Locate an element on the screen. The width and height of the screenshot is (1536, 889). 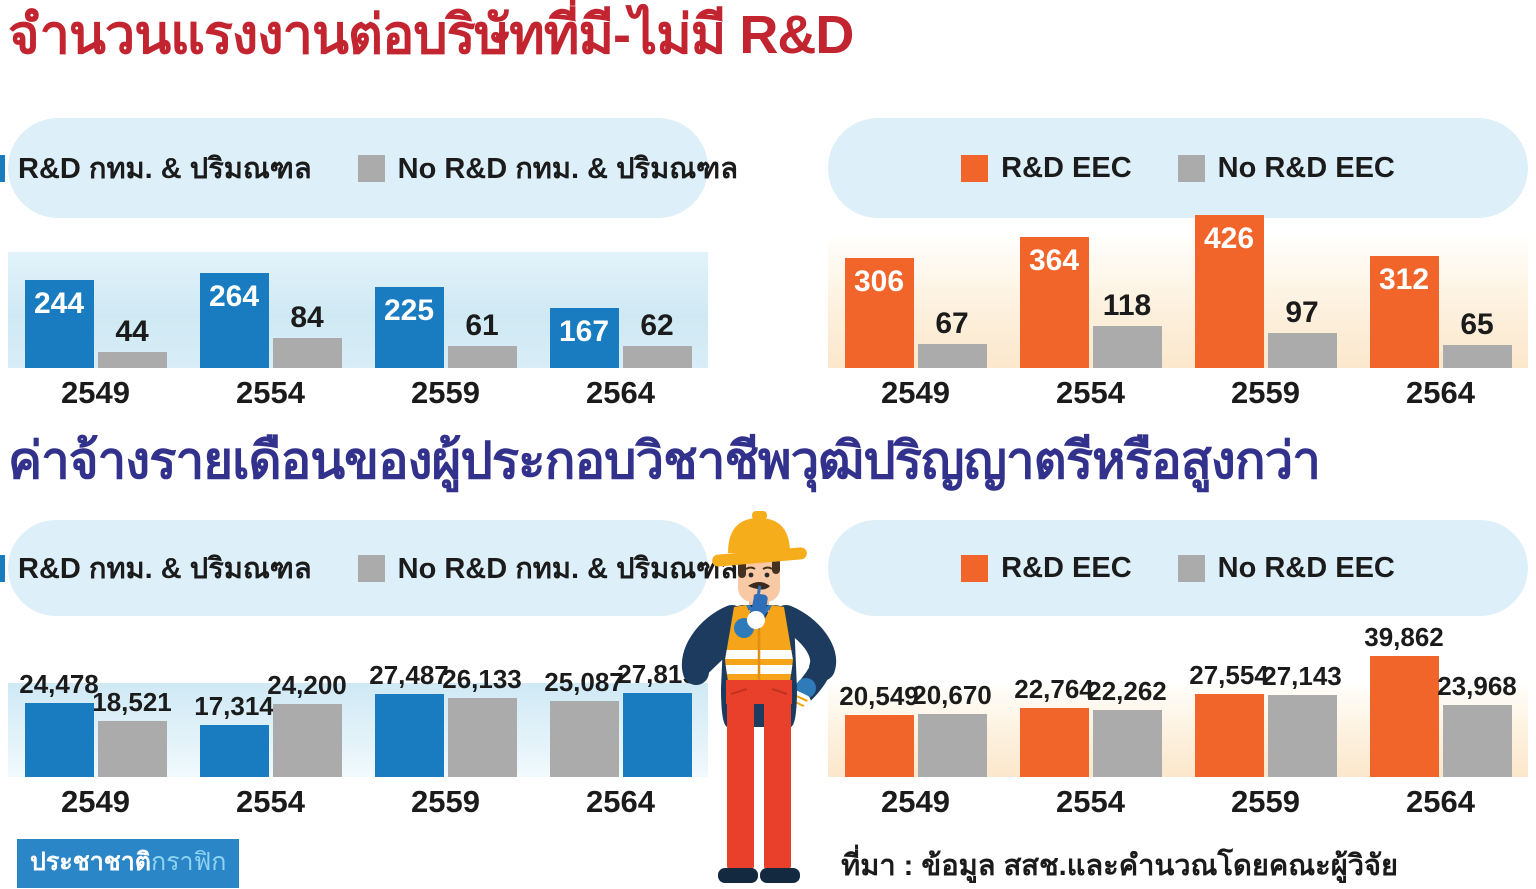
legend-chip-rnd_blue is located at coordinates (2, 168).